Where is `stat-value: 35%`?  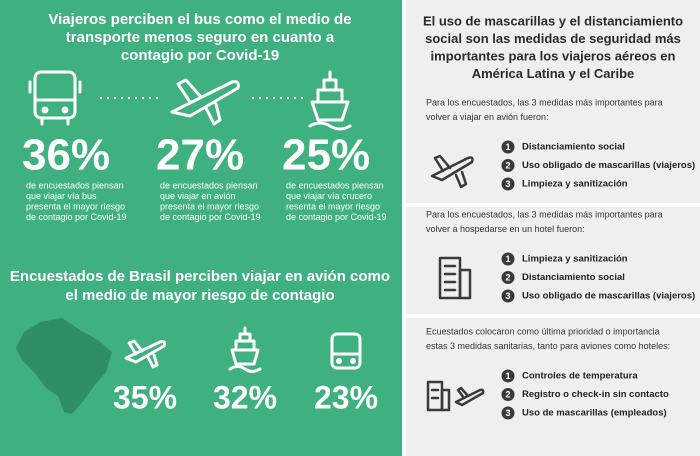 stat-value: 35% is located at coordinates (145, 397).